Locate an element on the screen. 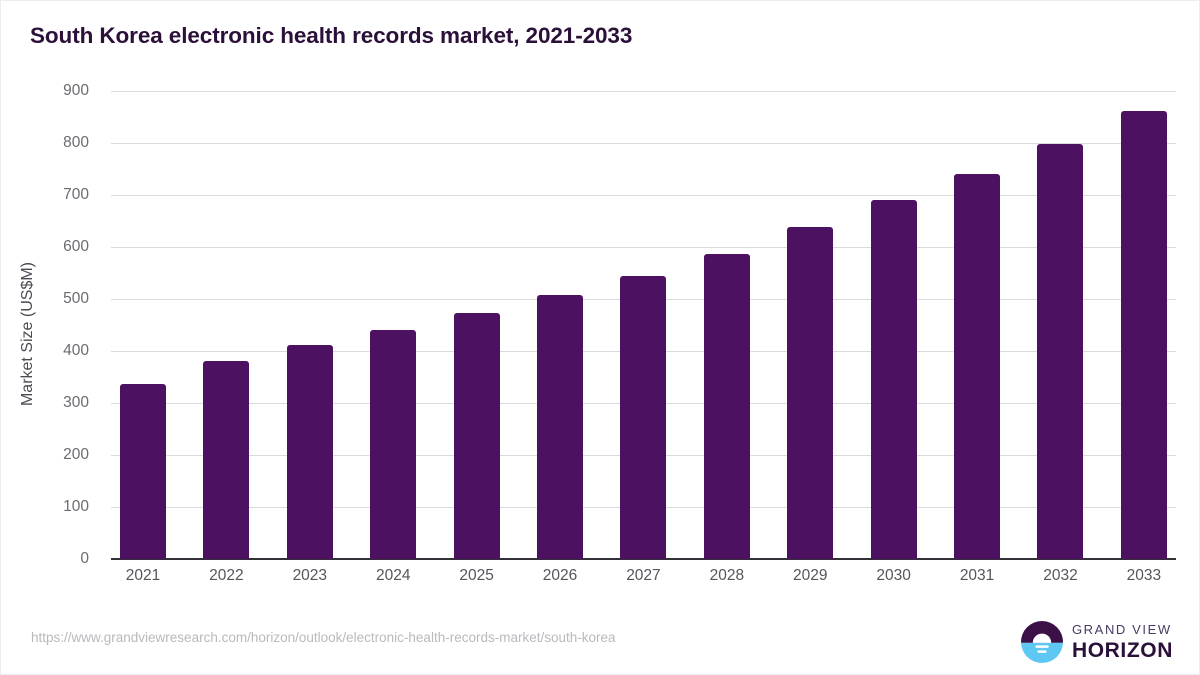 This screenshot has height=675, width=1200. y-axis-tick-label: 600 is located at coordinates (76, 246).